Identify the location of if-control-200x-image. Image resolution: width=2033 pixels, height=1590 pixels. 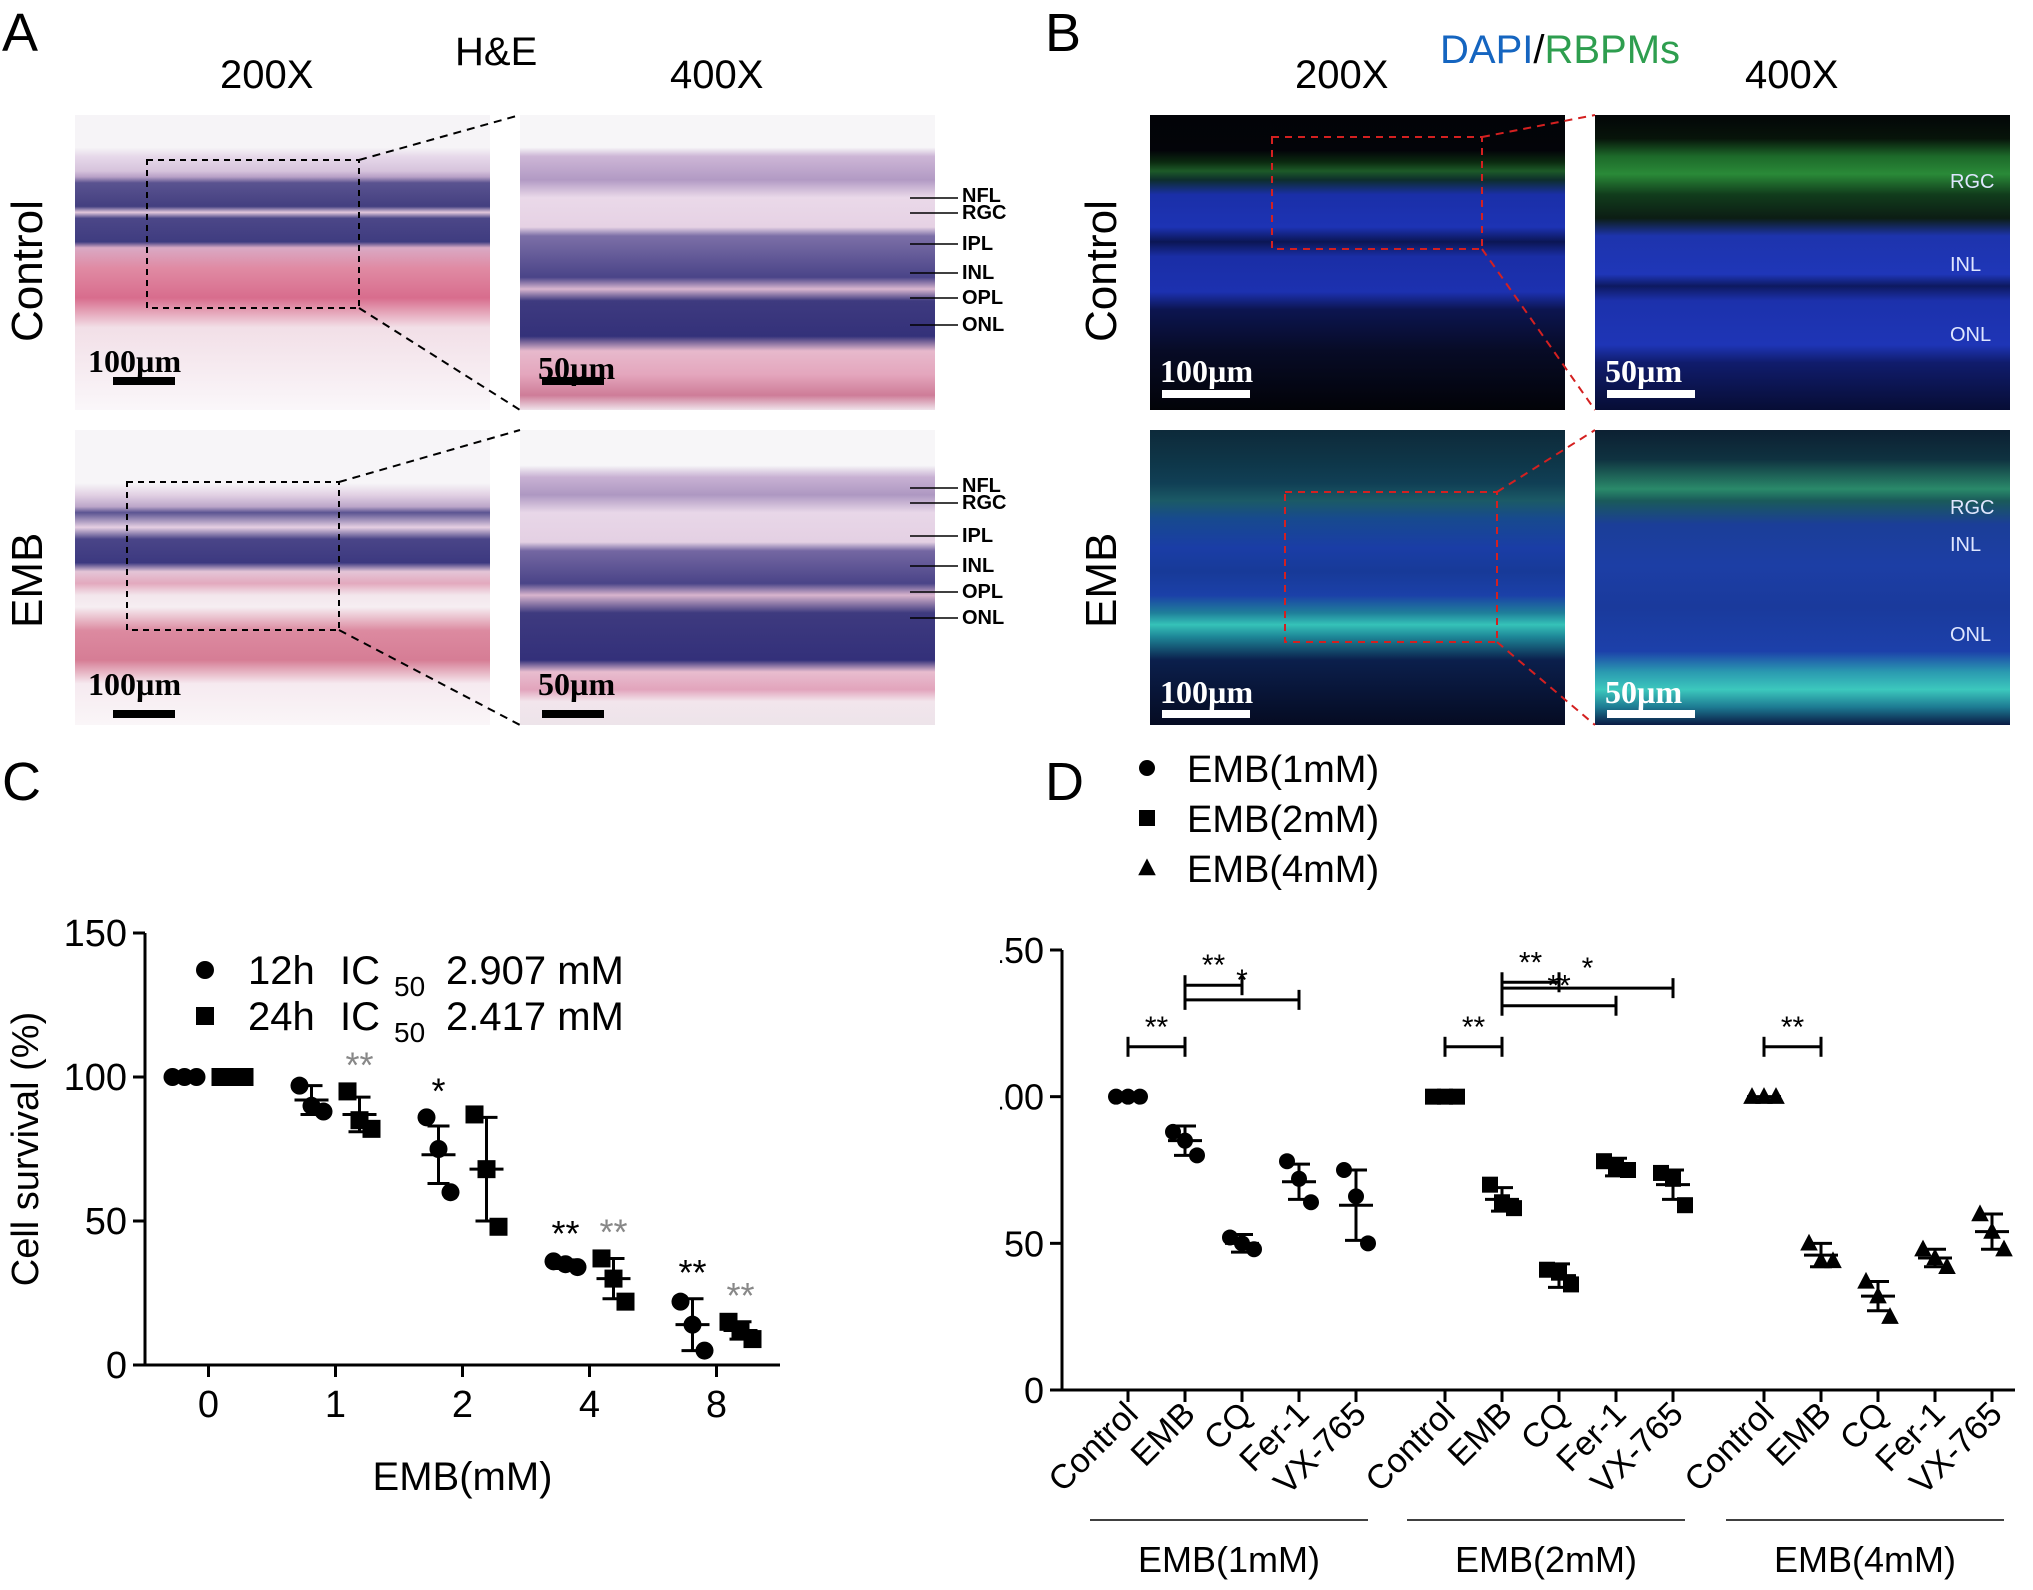
(1357, 262).